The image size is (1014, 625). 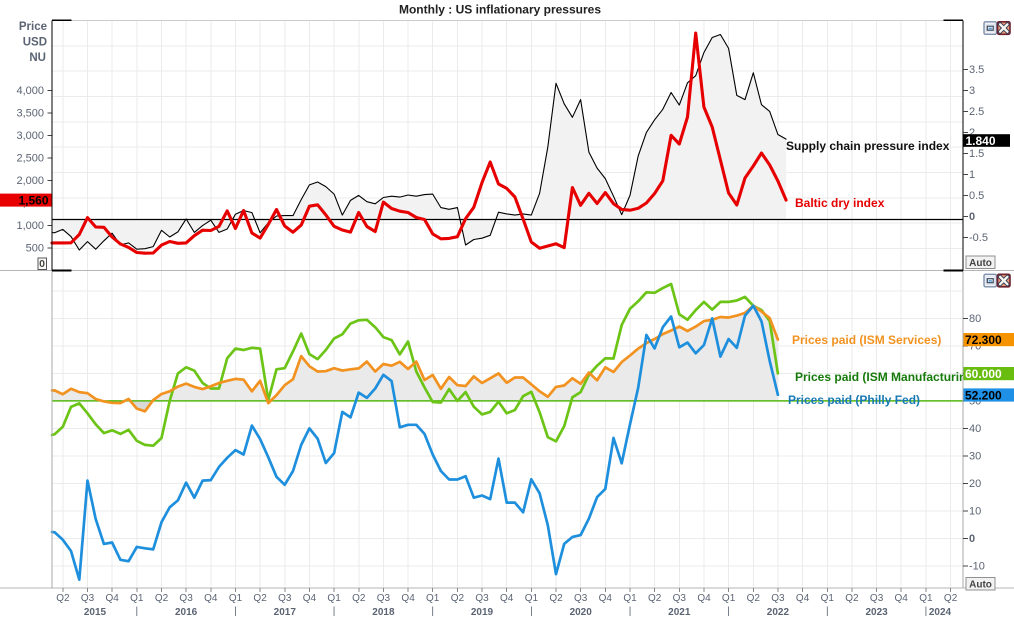 What do you see at coordinates (30, 181) in the screenshot?
I see `svg-text: 2,000` at bounding box center [30, 181].